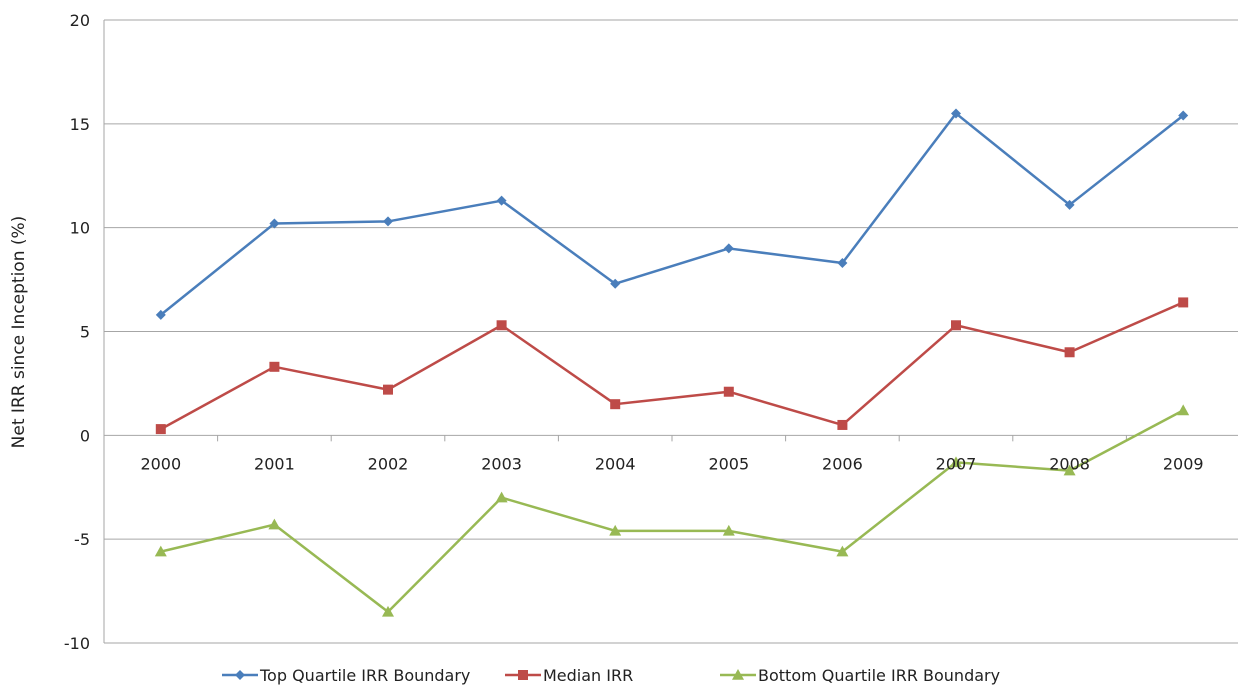 The width and height of the screenshot is (1238, 689). Describe the element at coordinates (77, 643) in the screenshot. I see `y-tick-label: -10` at that location.